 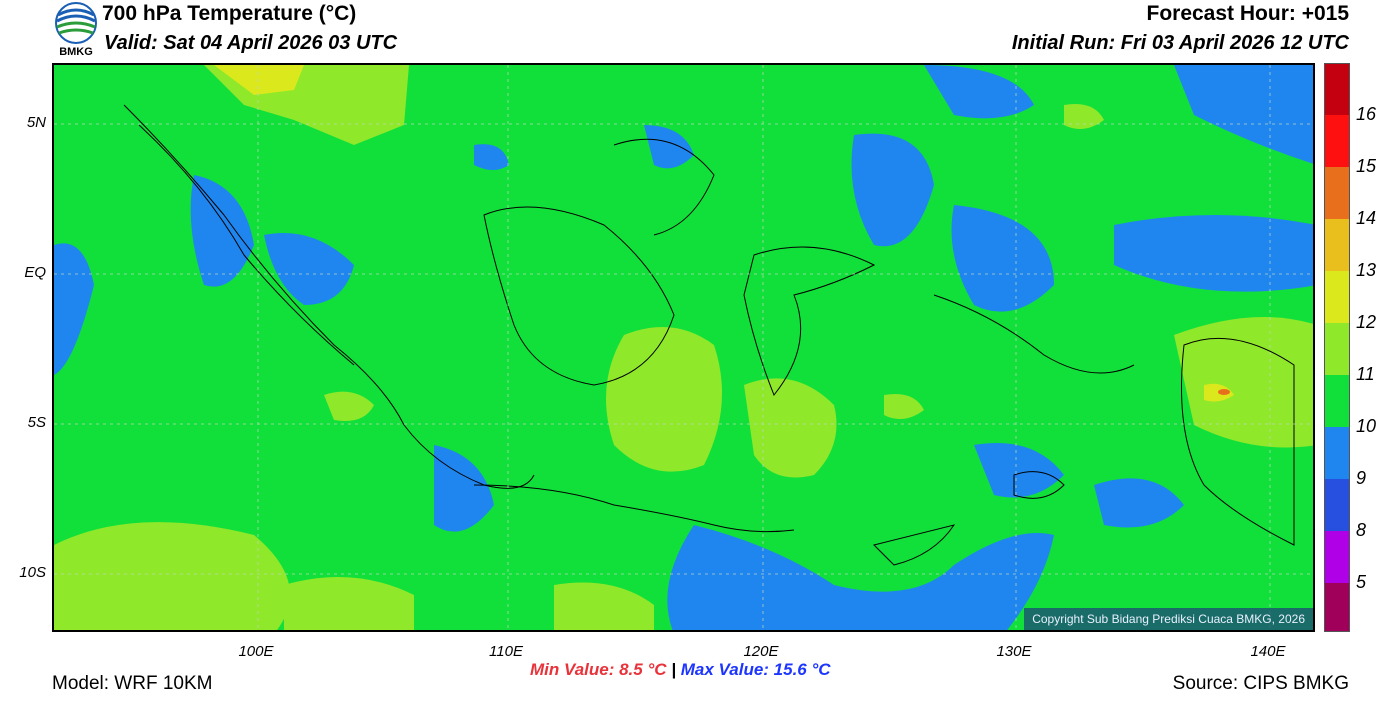 I want to click on min-value: Min Value: 8.5 °C, so click(x=598, y=669).